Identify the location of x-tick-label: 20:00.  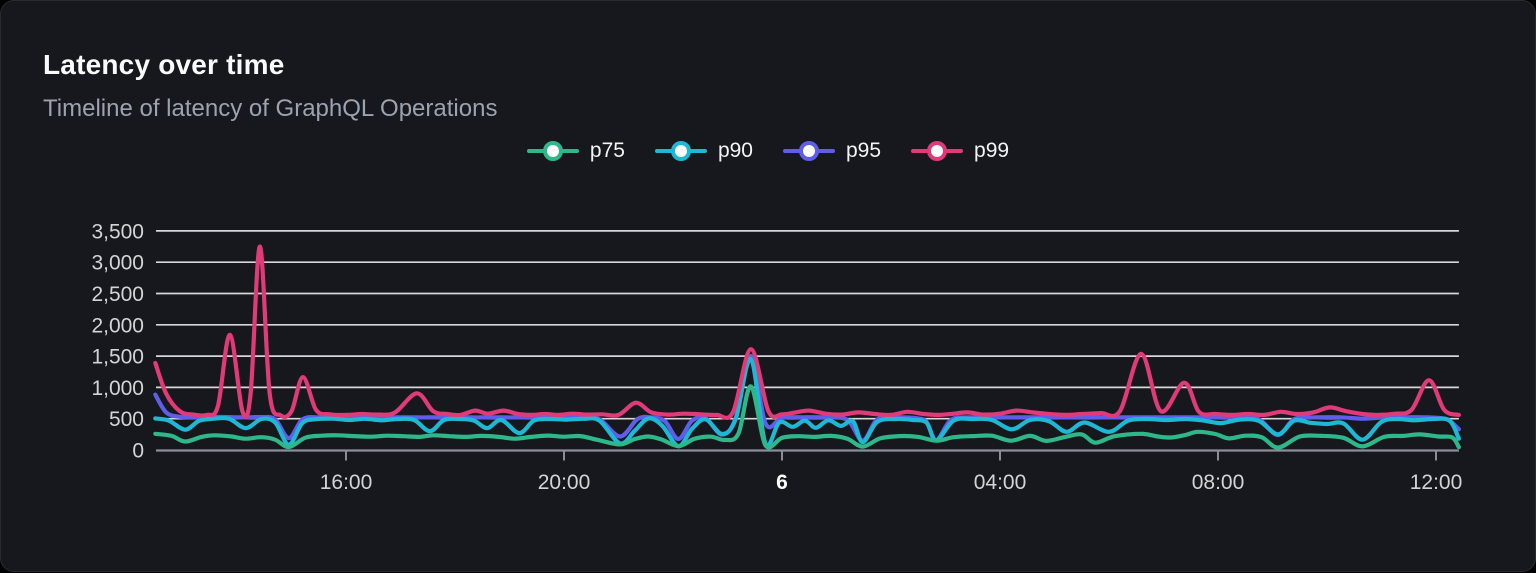
(564, 482).